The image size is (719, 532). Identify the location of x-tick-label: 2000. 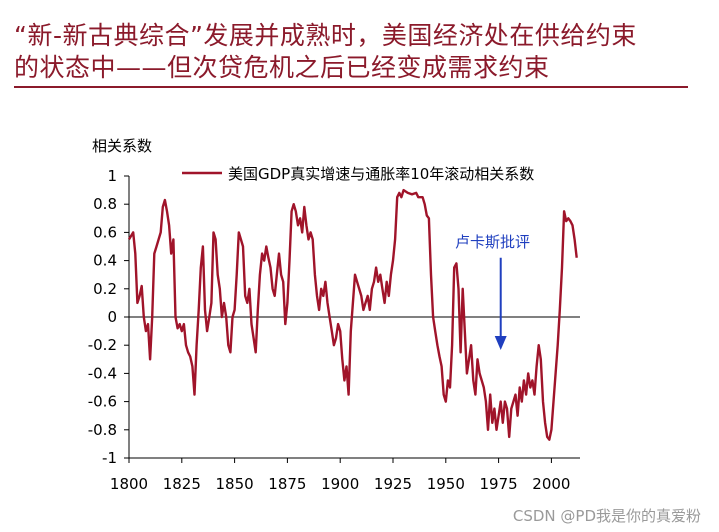
(551, 484).